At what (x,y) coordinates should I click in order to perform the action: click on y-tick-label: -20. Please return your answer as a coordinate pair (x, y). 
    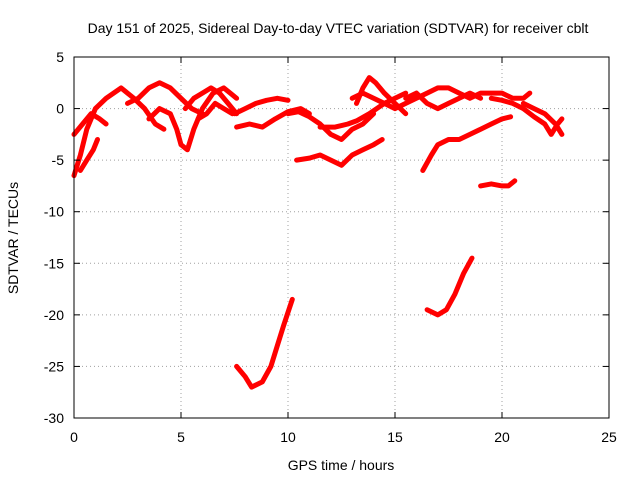
    Looking at the image, I should click on (54, 315).